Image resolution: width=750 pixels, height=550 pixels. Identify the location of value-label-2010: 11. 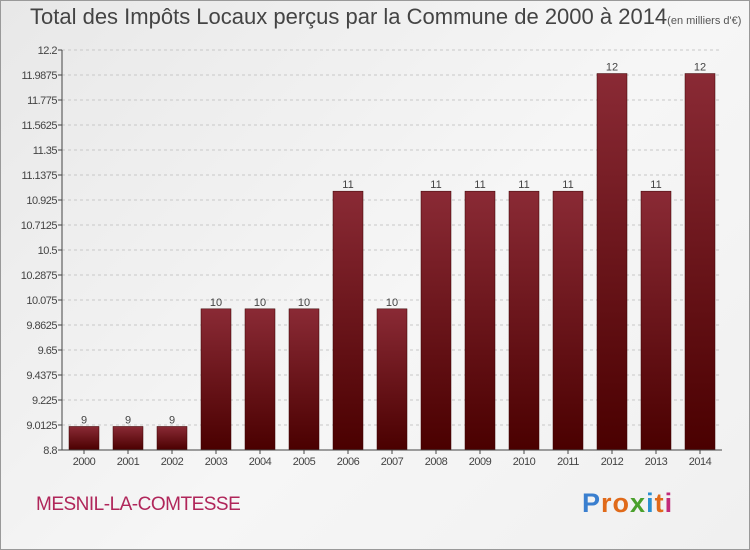
(523, 185).